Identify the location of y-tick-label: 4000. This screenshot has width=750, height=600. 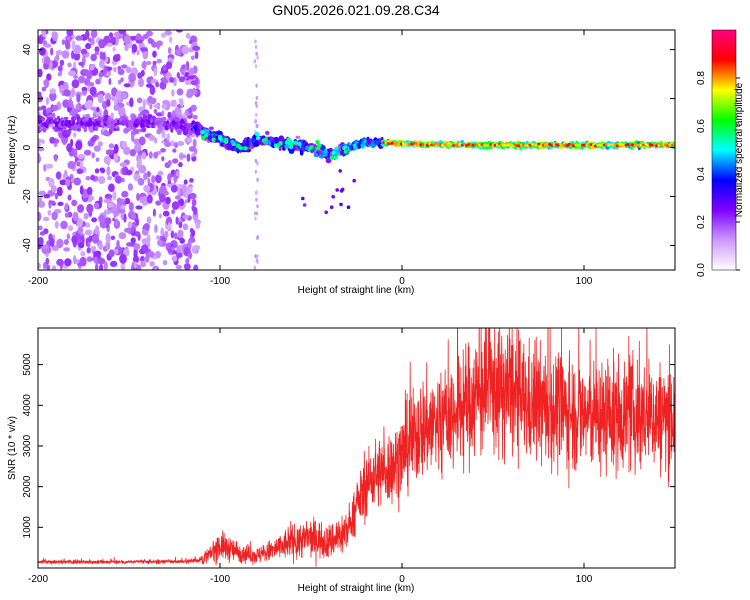
(27, 405).